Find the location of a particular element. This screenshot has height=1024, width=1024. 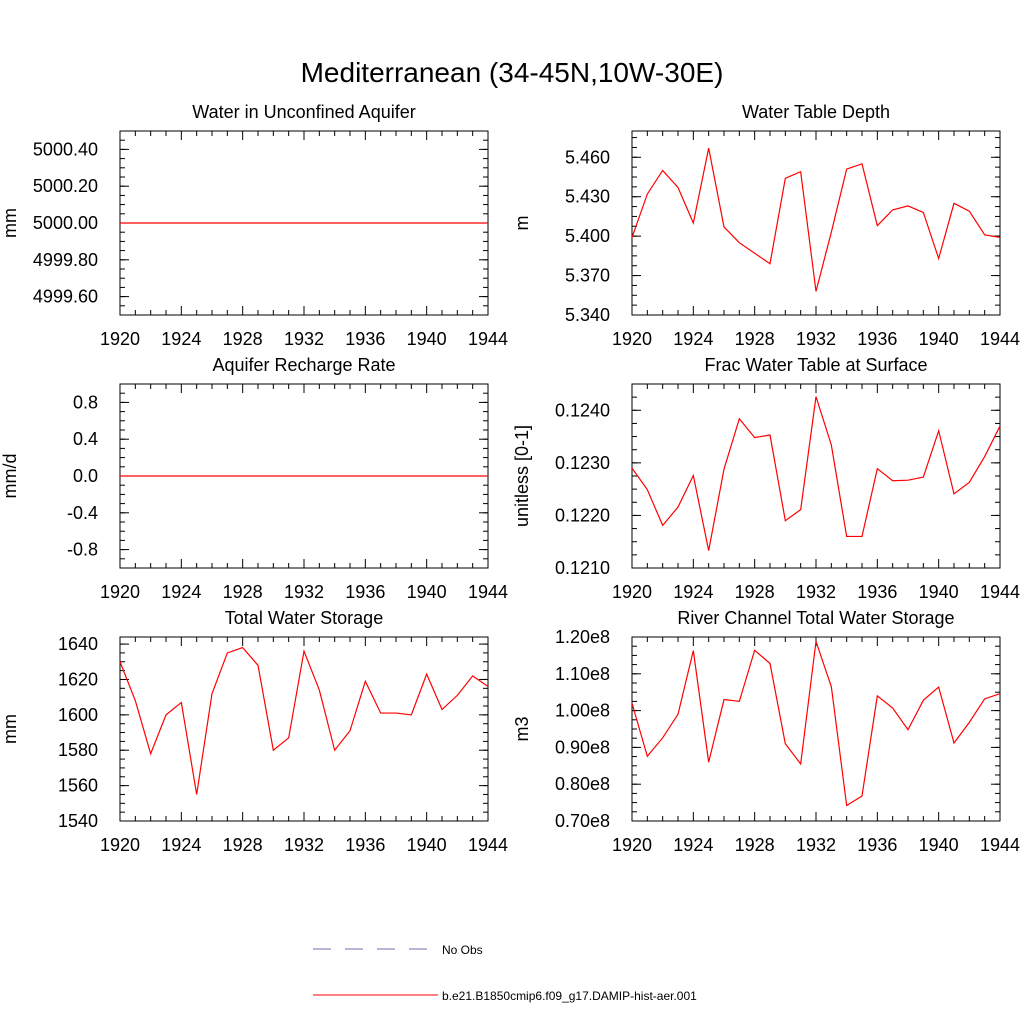

y-tick-label: 5000.20 is located at coordinates (65, 186).